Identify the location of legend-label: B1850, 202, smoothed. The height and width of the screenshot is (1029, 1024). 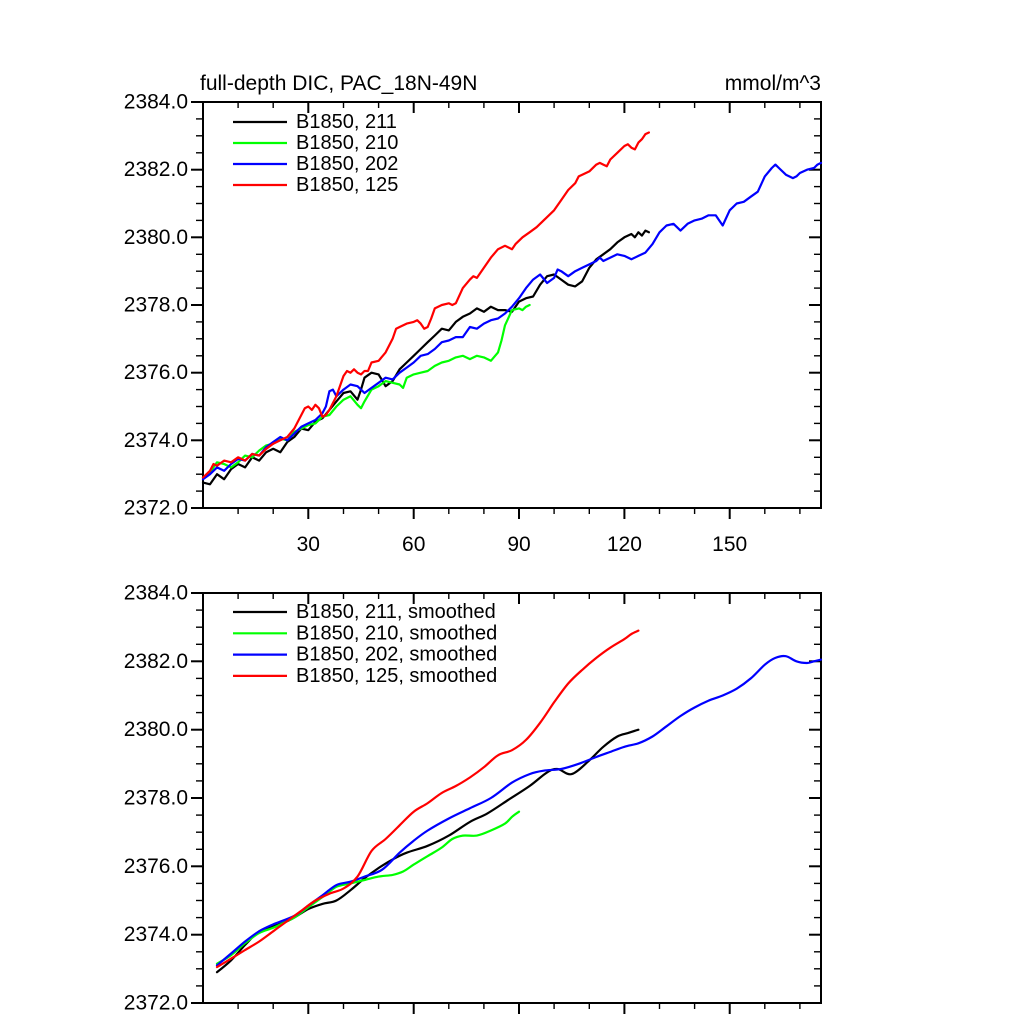
(396, 655).